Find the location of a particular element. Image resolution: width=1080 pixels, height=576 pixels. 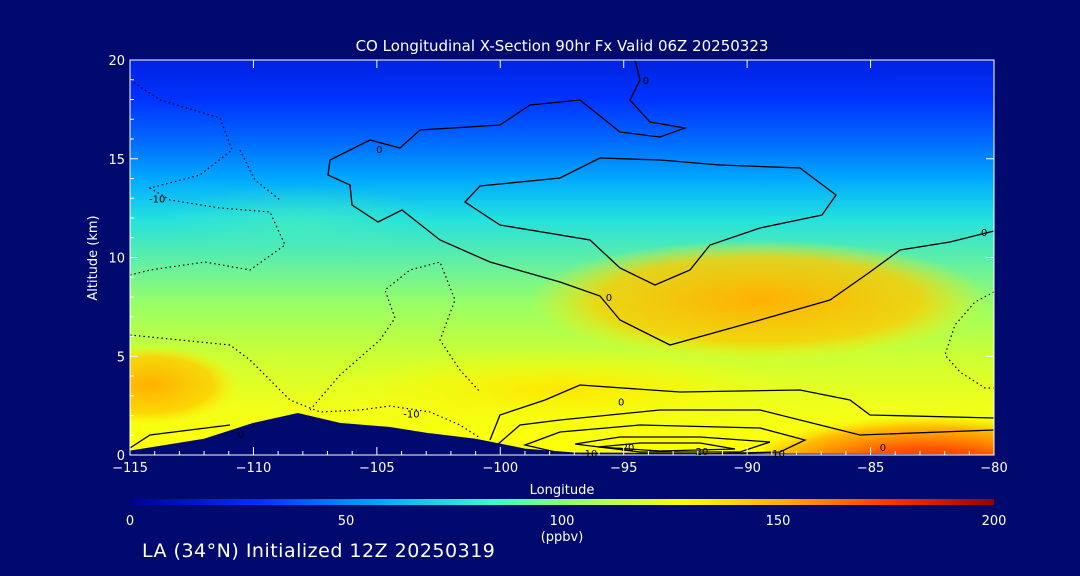

x-tick-label: −115 is located at coordinates (130, 468).